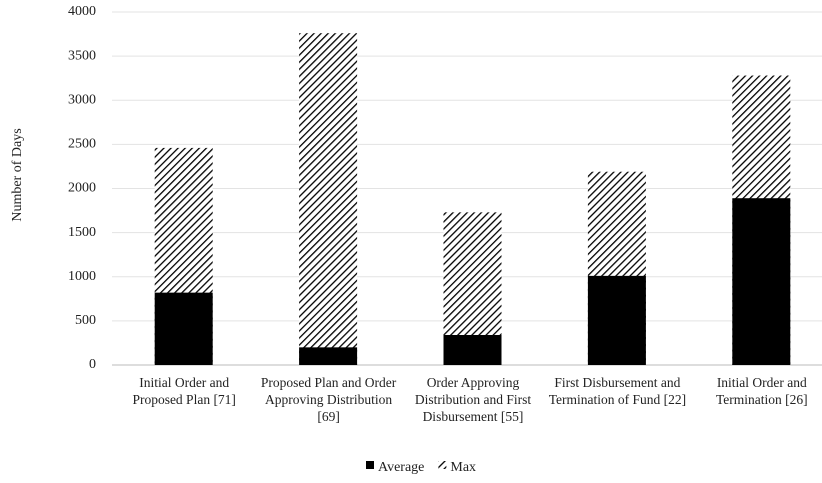 The image size is (822, 483). Describe the element at coordinates (82, 11) in the screenshot. I see `y-tick-label: 4000` at that location.